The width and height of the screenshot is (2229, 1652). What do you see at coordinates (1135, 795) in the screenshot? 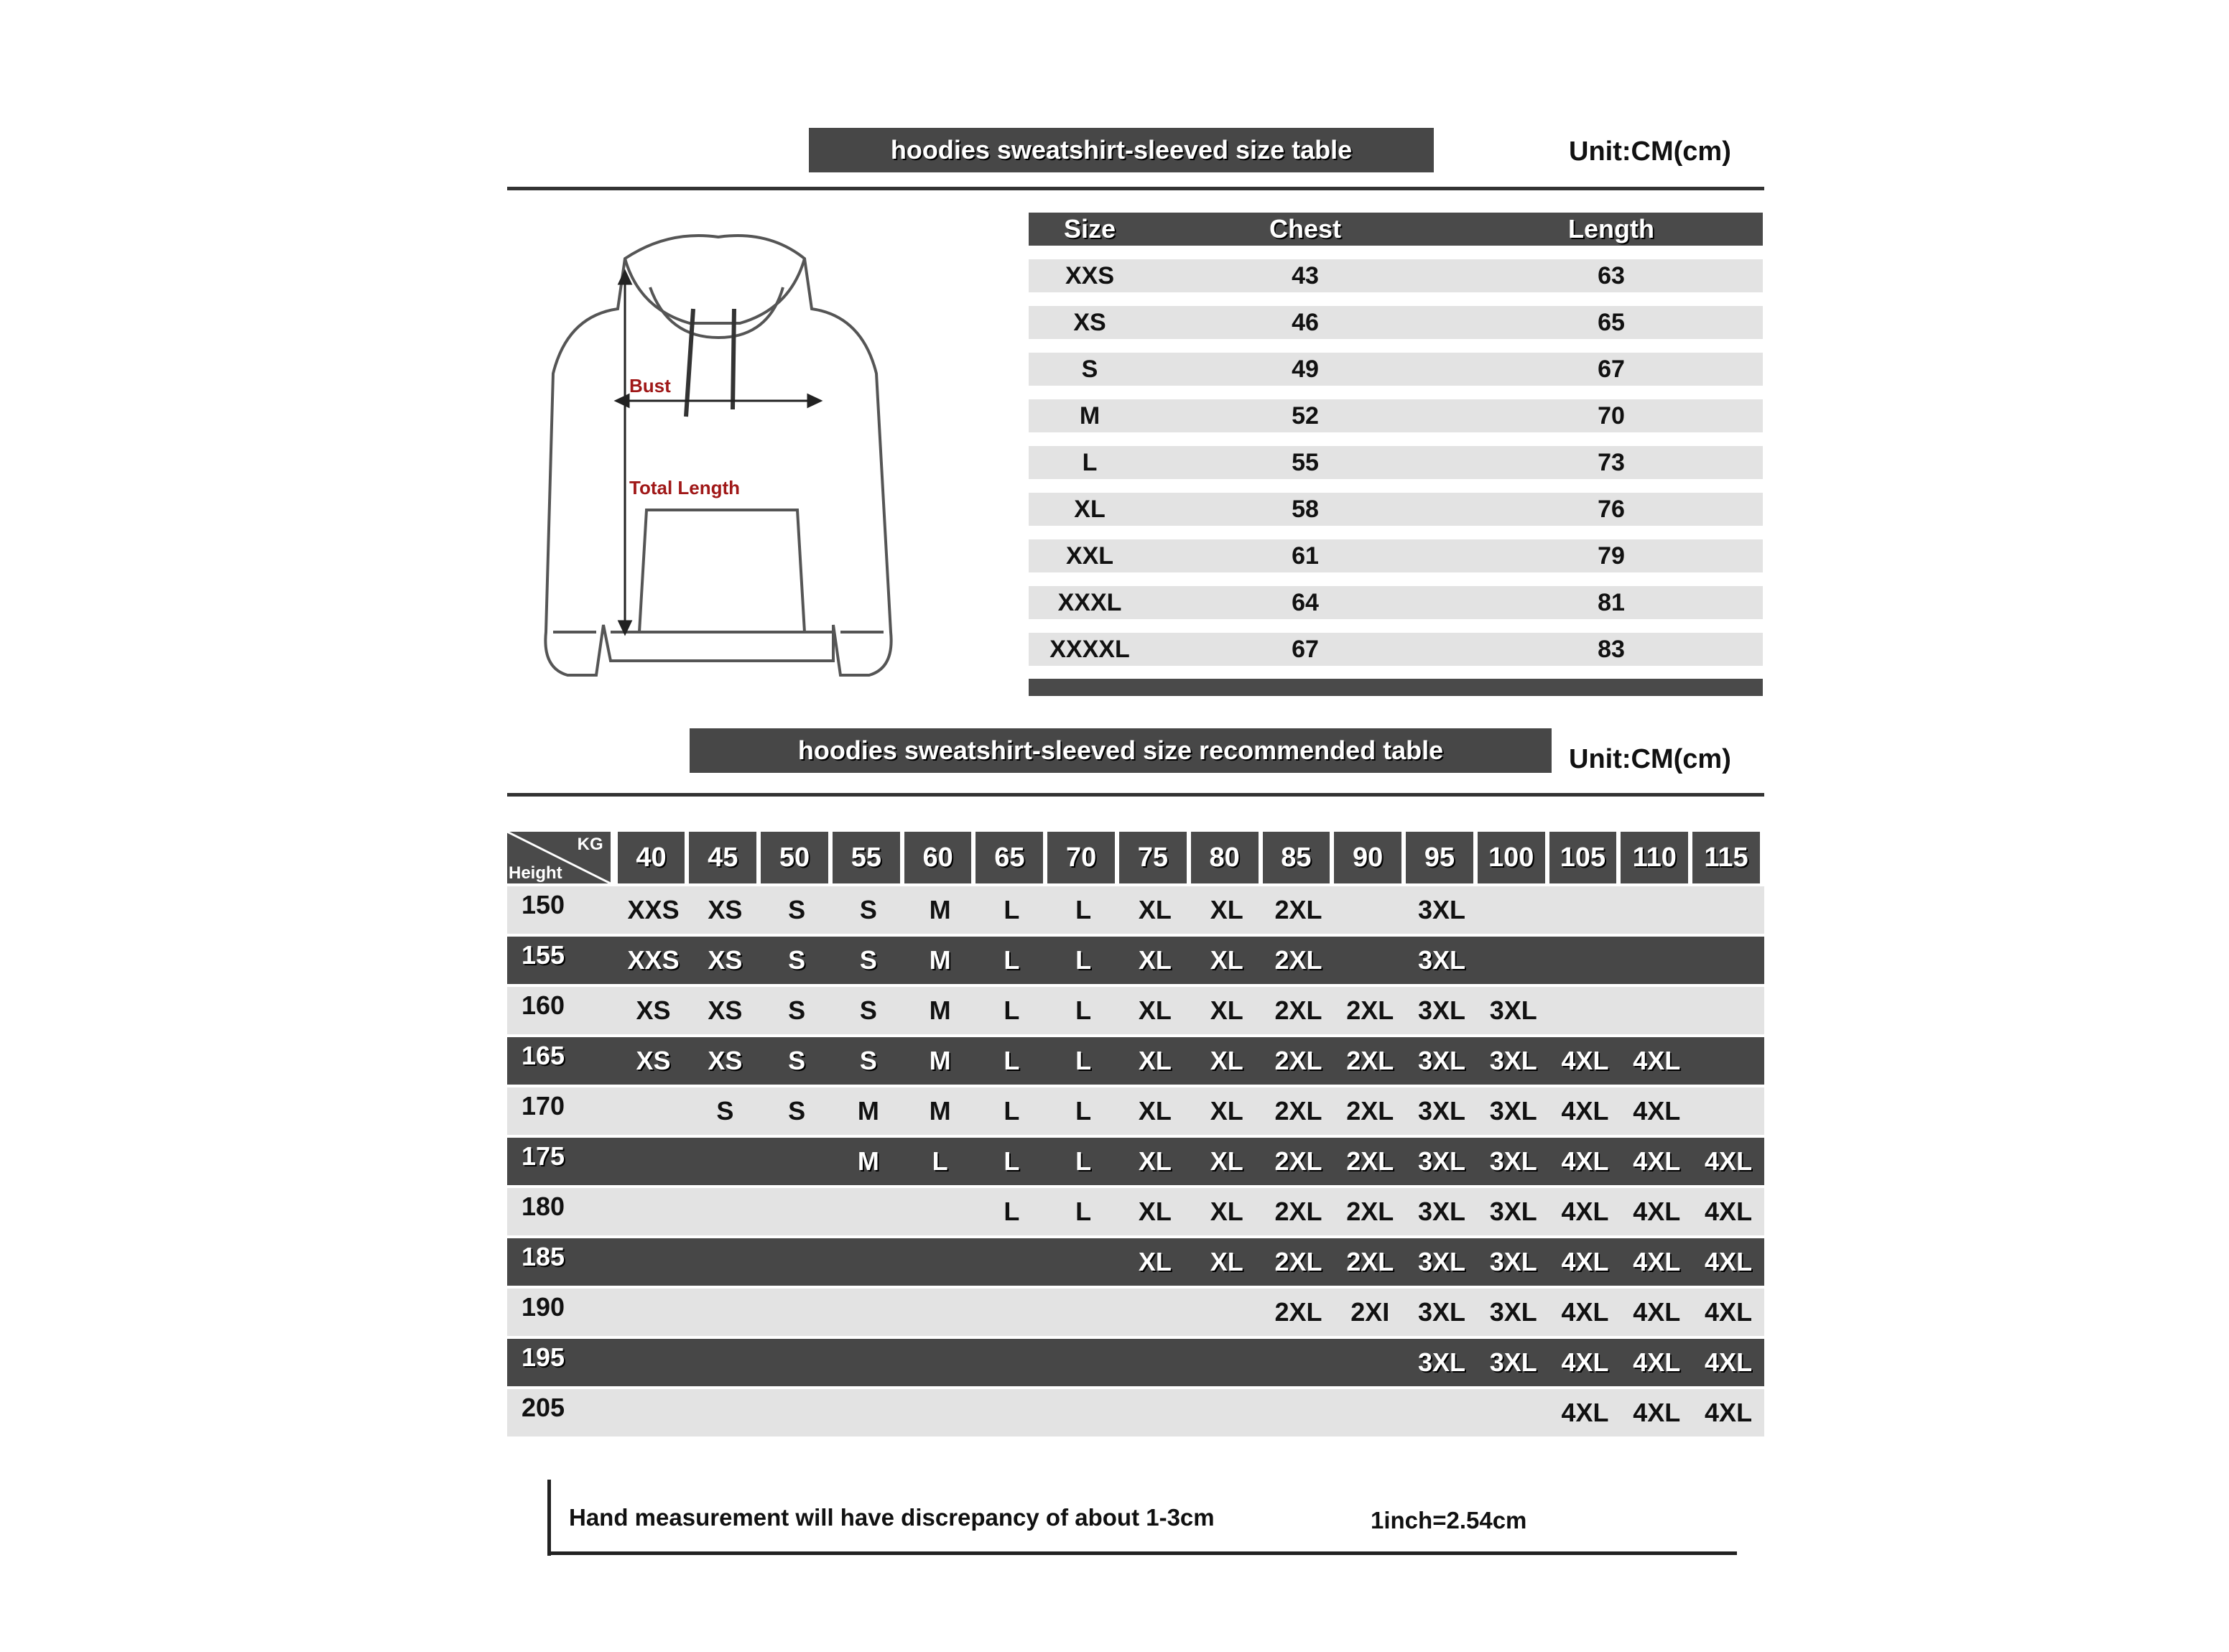
I see `divider` at bounding box center [1135, 795].